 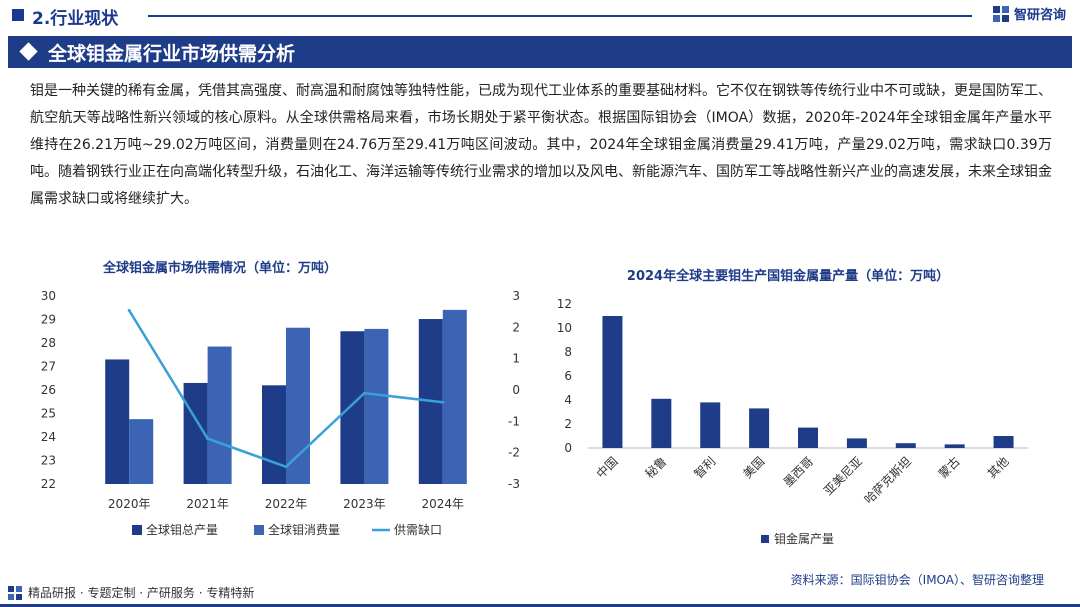 What do you see at coordinates (28, 51) in the screenshot?
I see `diamond-icon` at bounding box center [28, 51].